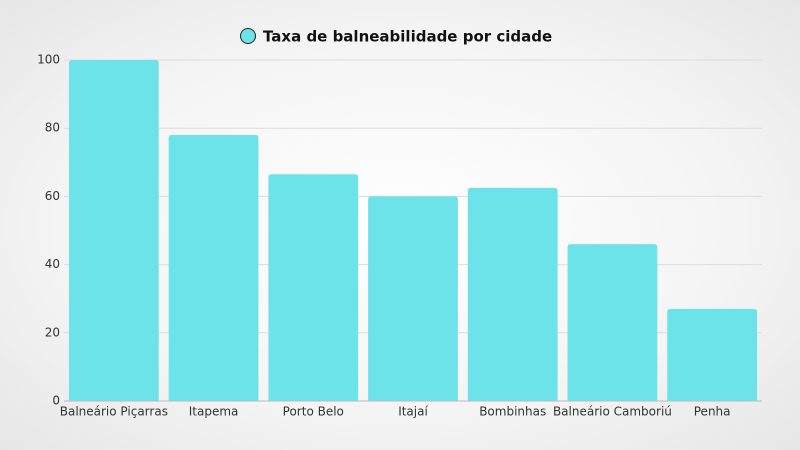  I want to click on x-tick-label: Balneário Piçarras, so click(114, 412).